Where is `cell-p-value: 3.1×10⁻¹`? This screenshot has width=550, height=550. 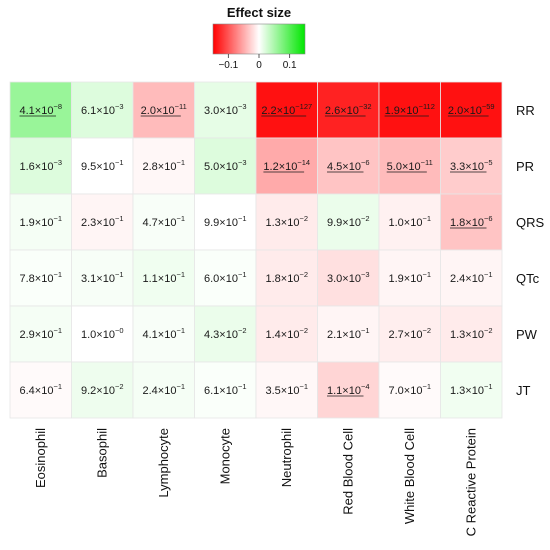 cell-p-value: 3.1×10⁻¹ is located at coordinates (102, 277).